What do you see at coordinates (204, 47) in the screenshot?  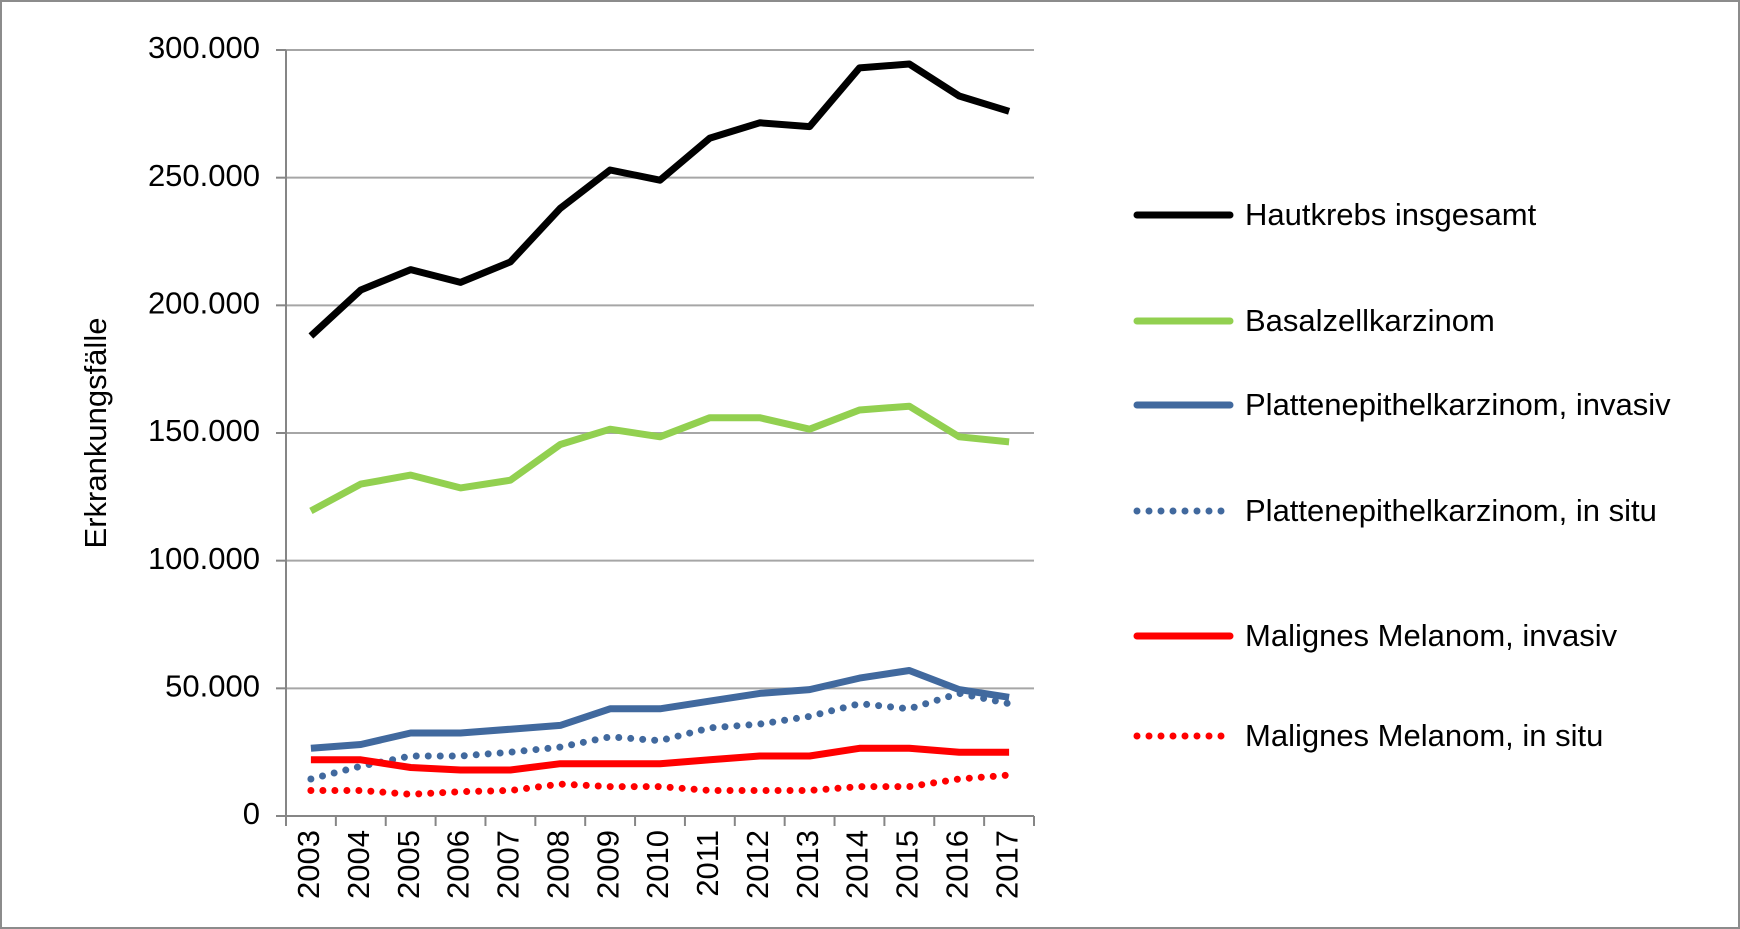 I see `y-tick-label: 300.000` at bounding box center [204, 47].